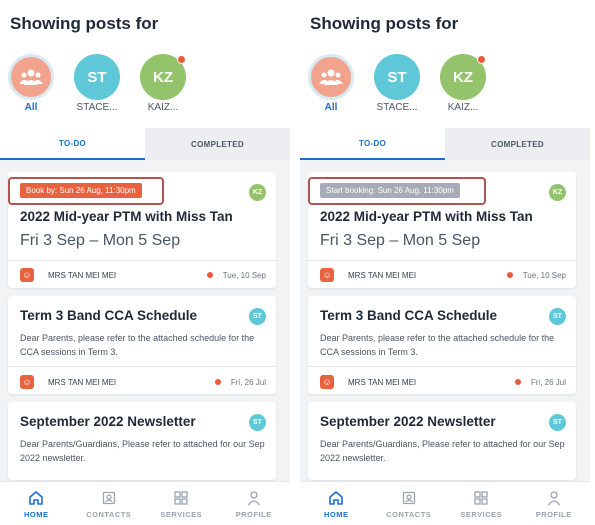 The height and width of the screenshot is (525, 595). What do you see at coordinates (554, 498) in the screenshot?
I see `profile-icon` at bounding box center [554, 498].